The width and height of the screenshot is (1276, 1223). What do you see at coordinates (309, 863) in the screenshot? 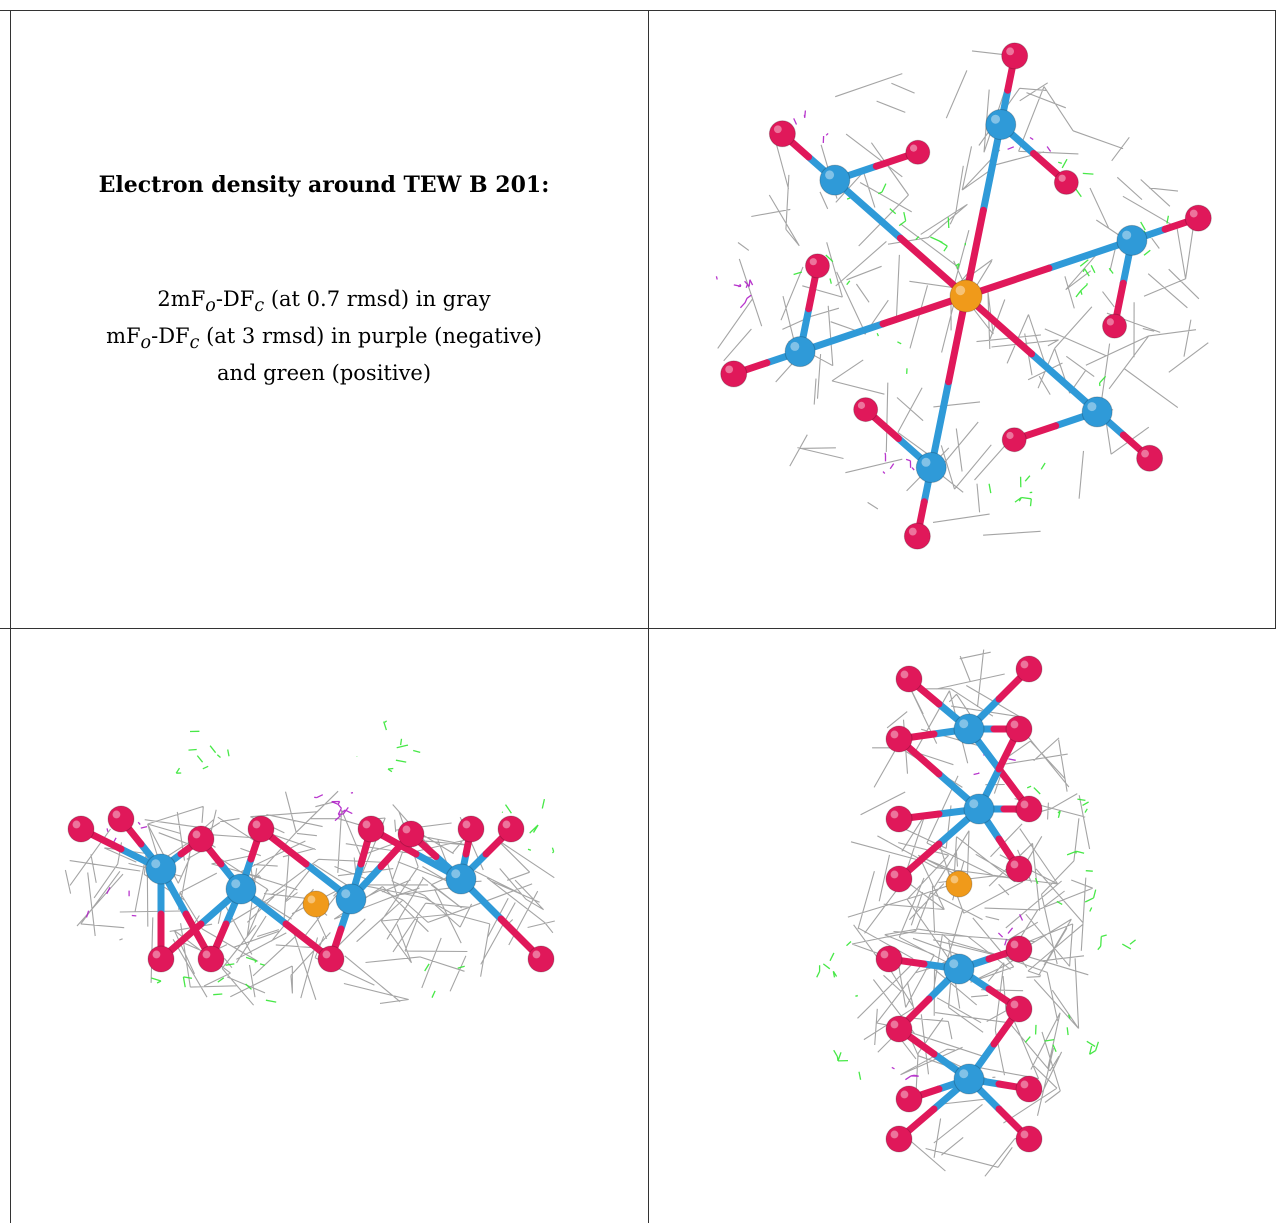
I see `side-view-render` at bounding box center [309, 863].